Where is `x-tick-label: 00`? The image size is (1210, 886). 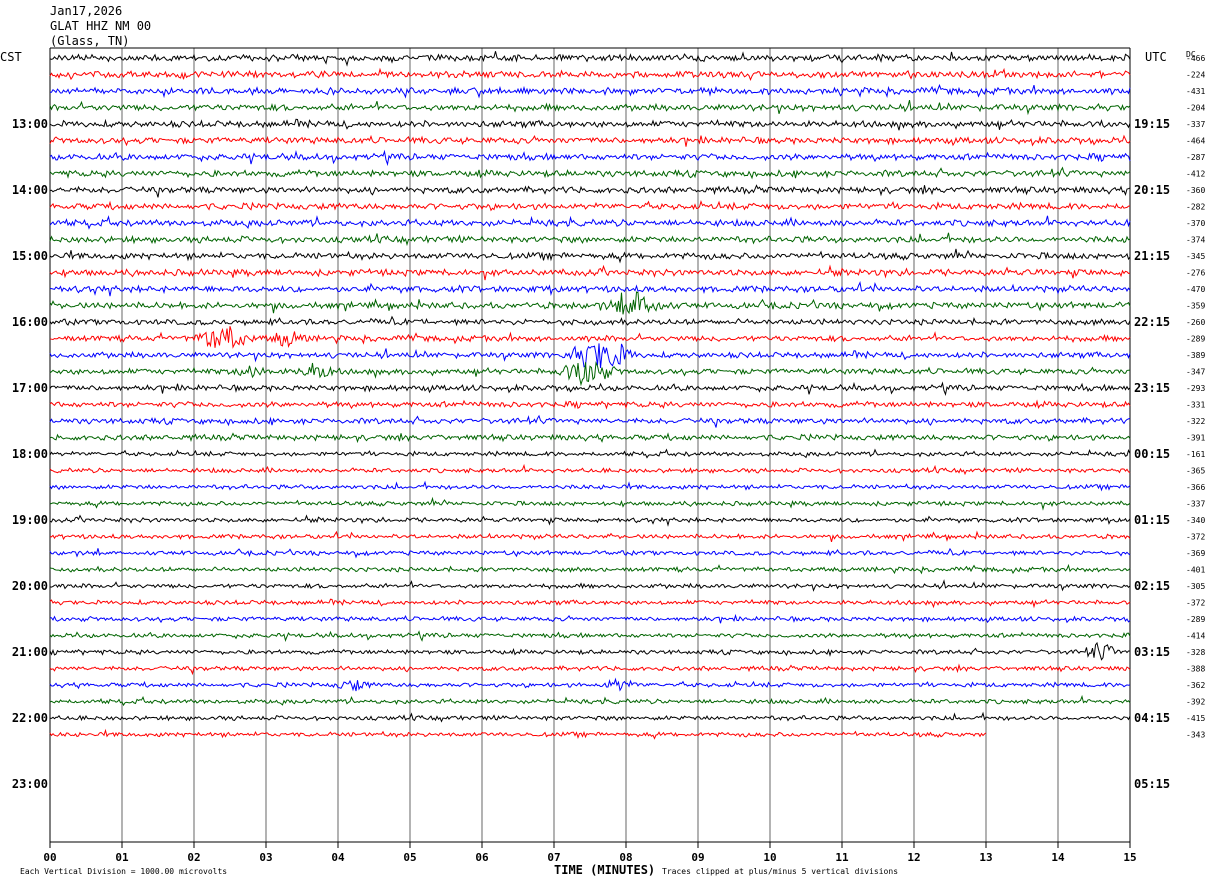 x-tick-label: 00 is located at coordinates (49, 857).